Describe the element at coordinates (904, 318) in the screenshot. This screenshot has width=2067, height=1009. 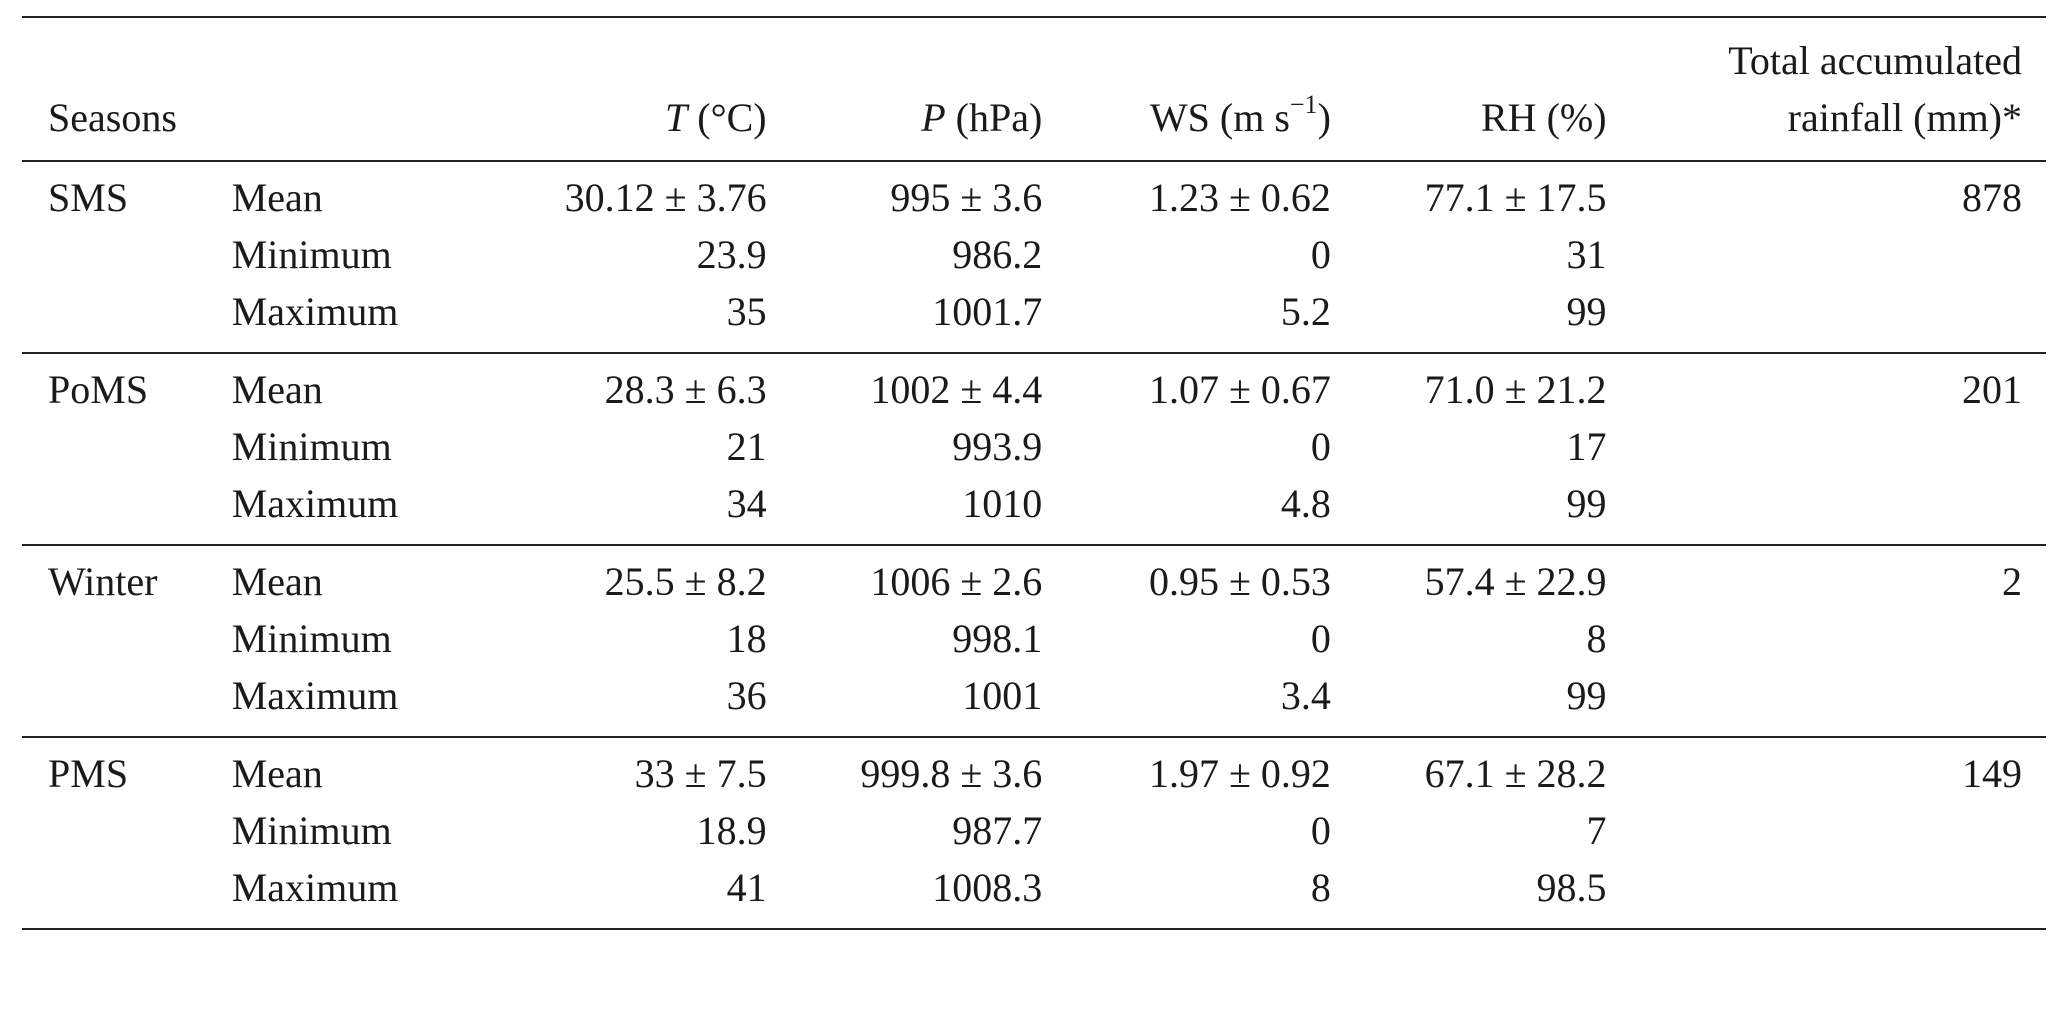
I see `cell-pressure: 1001.7` at that location.